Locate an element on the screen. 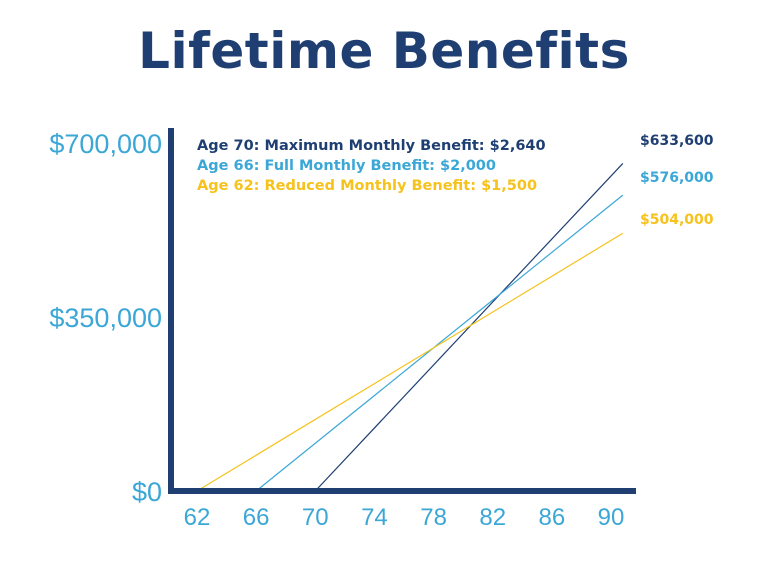  end-value-label: $504,000 is located at coordinates (677, 220).